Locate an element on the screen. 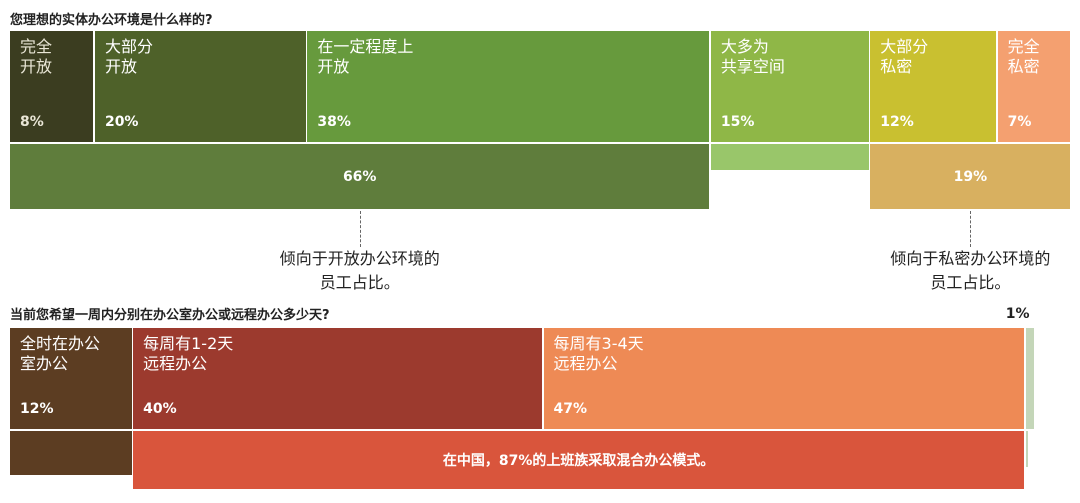 This screenshot has height=503, width=1080. shared-space-strip is located at coordinates (789, 157).